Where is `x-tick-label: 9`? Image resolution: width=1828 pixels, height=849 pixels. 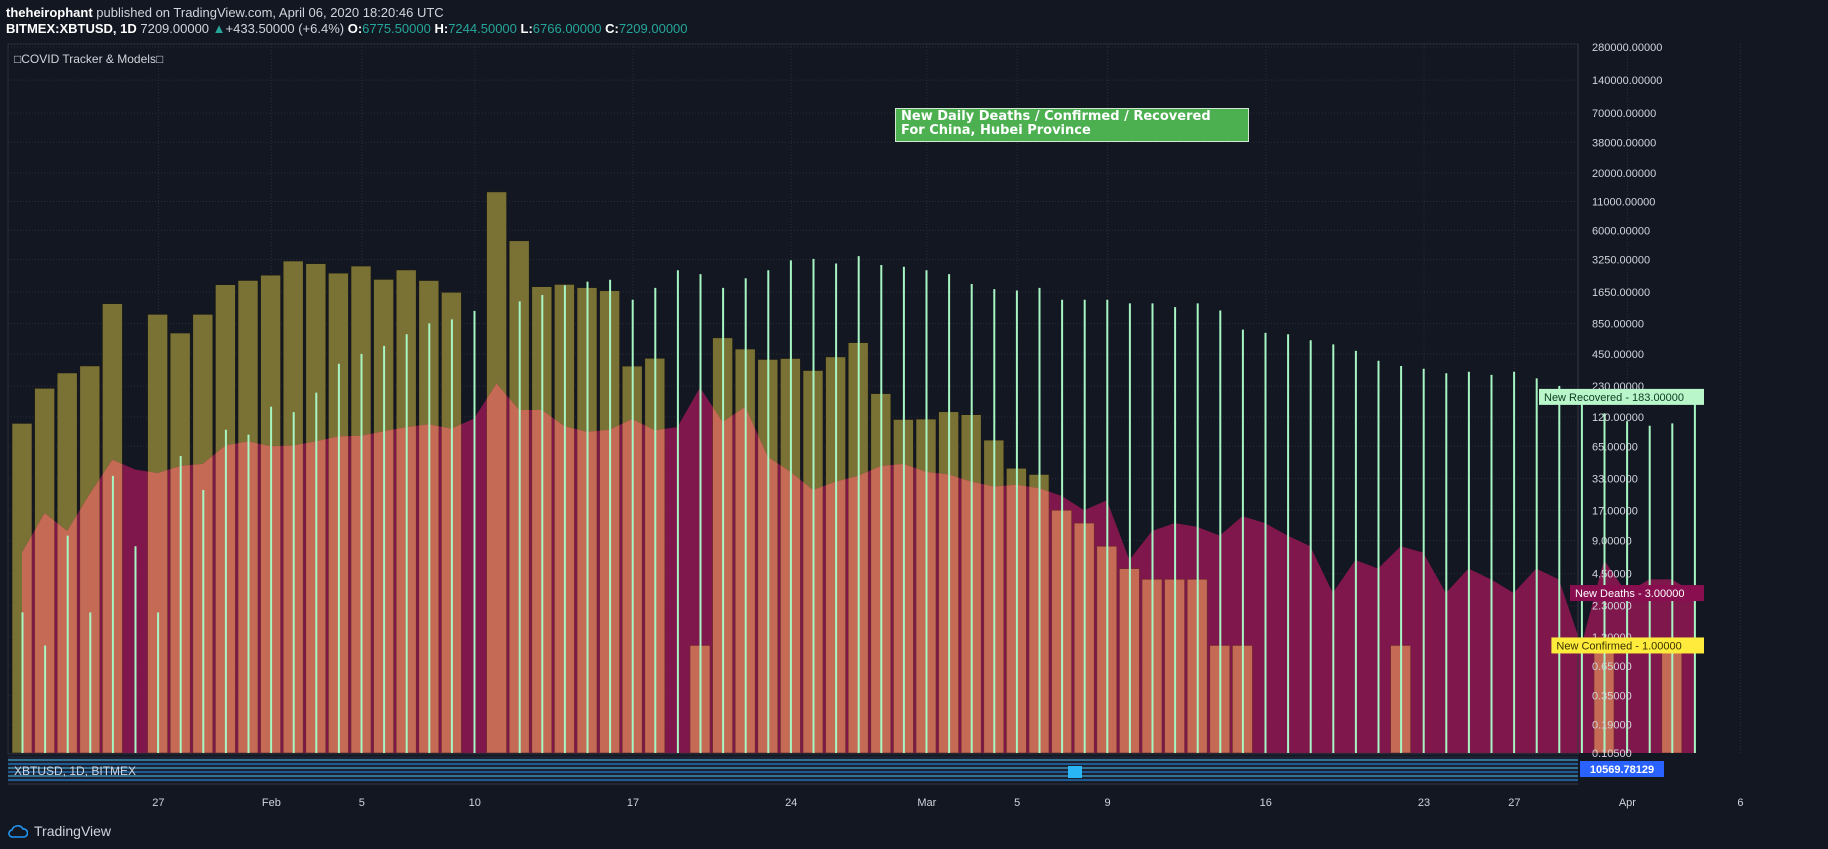
x-tick-label: 9 is located at coordinates (1108, 803).